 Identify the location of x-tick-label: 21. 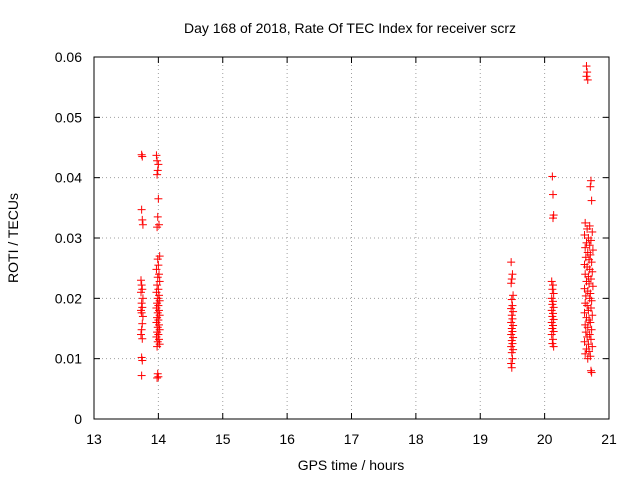
(609, 439).